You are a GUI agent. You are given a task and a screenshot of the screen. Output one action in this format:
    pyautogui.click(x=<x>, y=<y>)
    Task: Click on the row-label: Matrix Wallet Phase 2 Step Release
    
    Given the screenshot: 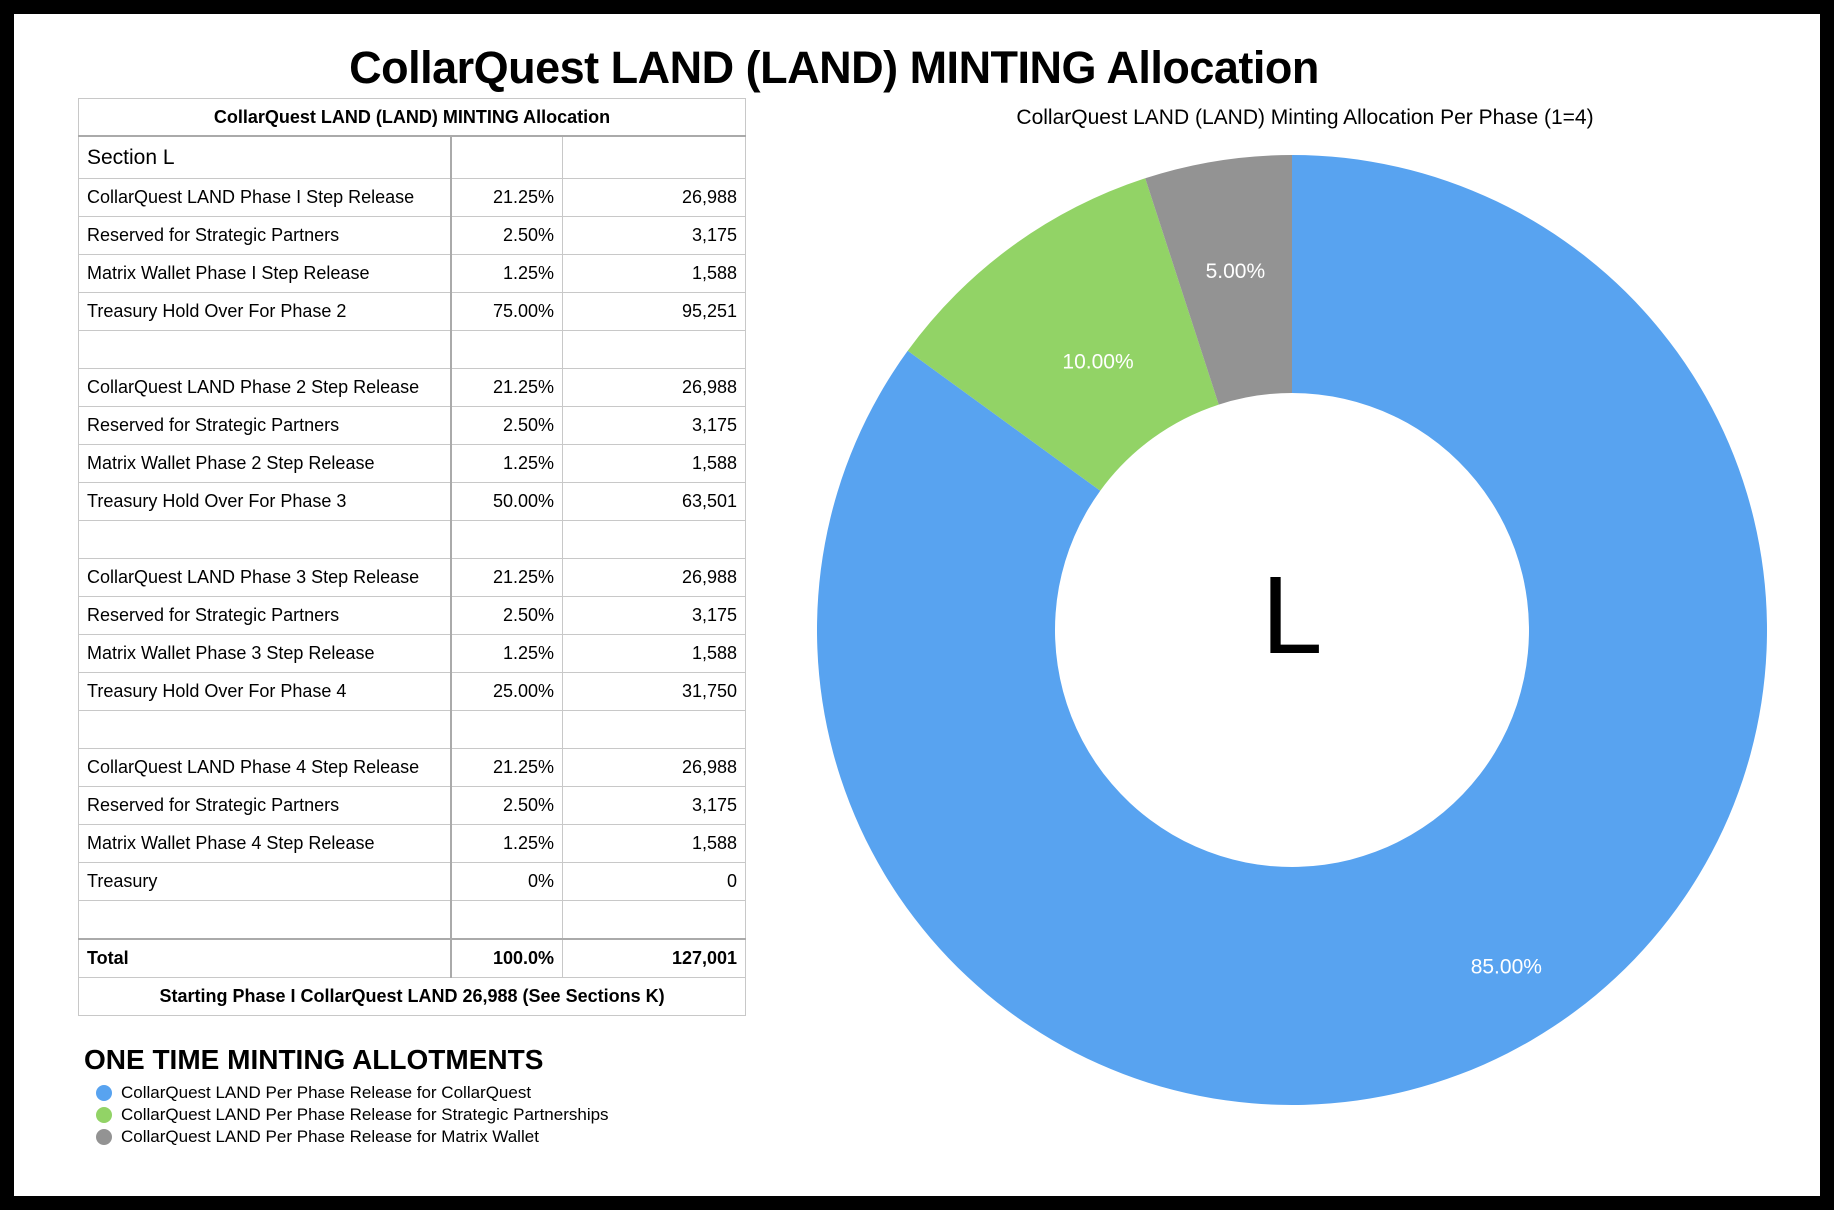 What is the action you would take?
    pyautogui.click(x=264, y=463)
    